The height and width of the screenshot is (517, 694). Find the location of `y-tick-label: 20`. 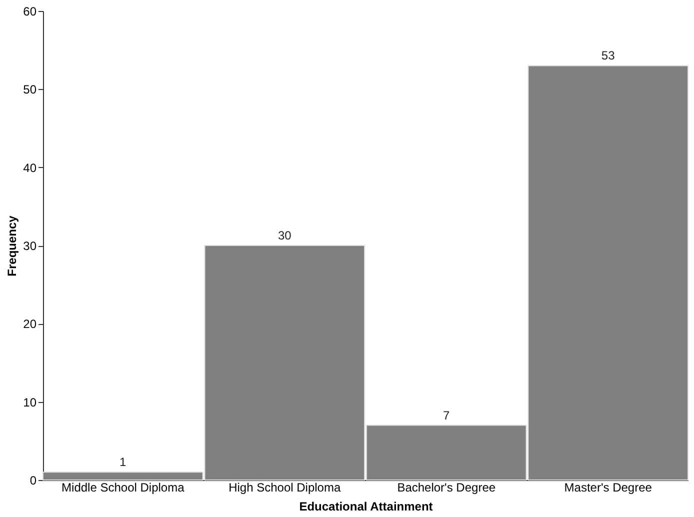

y-tick-label: 20 is located at coordinates (30, 324).